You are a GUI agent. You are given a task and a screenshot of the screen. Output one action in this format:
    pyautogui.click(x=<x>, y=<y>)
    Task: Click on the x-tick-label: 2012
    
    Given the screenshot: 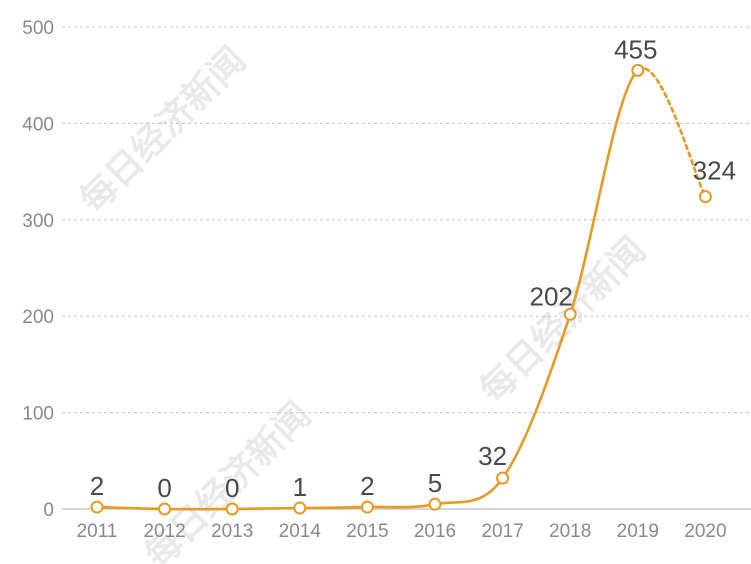 What is the action you would take?
    pyautogui.click(x=164, y=531)
    